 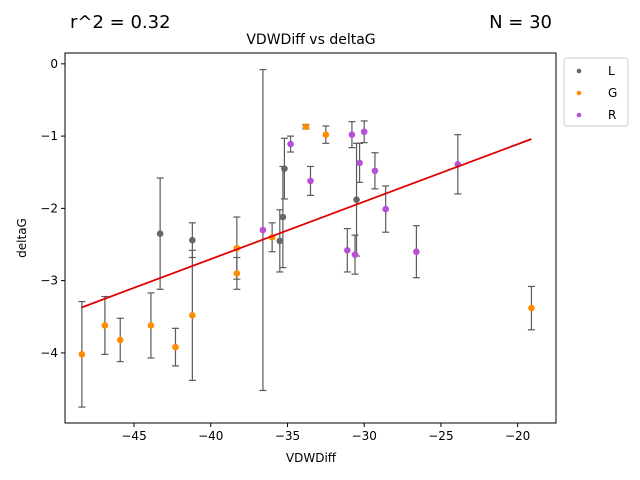 I want to click on y-tick-label: −3, so click(x=49, y=281).